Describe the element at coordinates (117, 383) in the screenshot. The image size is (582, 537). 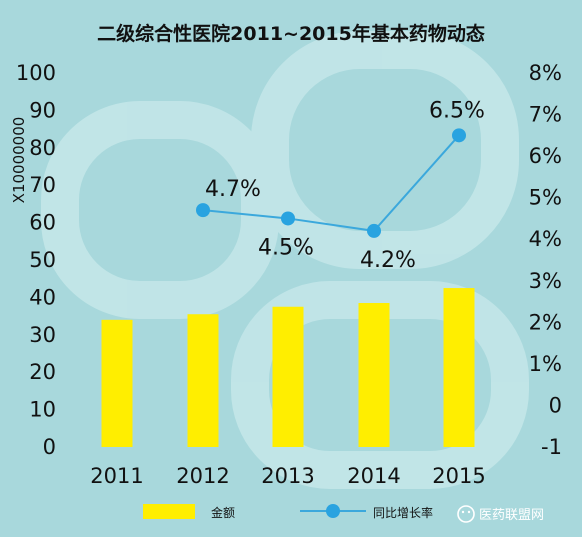
I see `bar-2011` at that location.